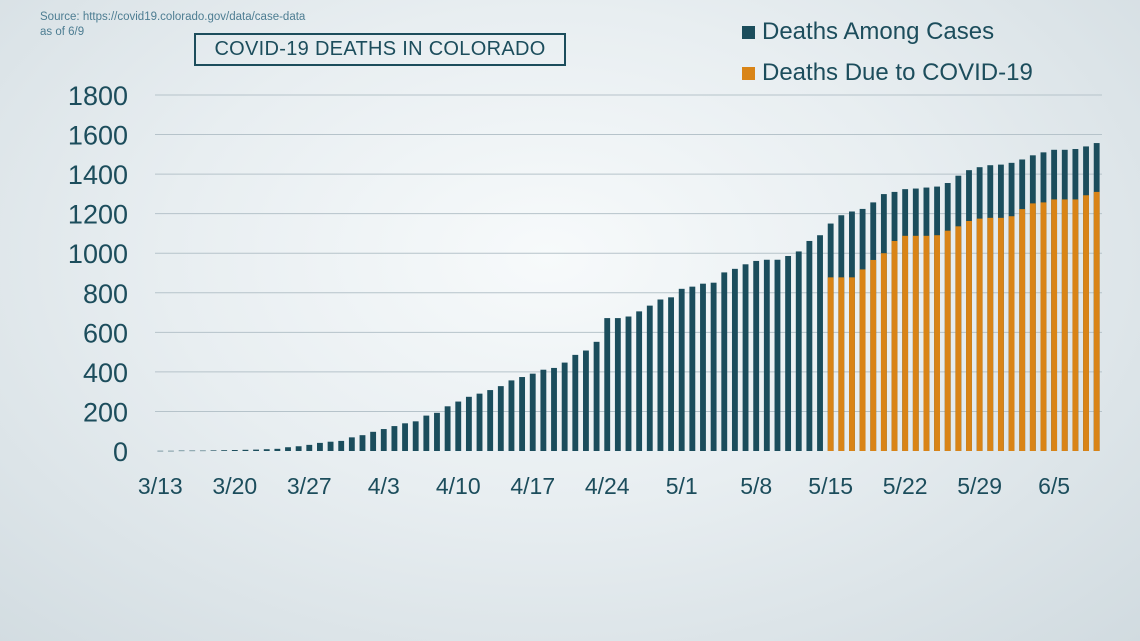 The height and width of the screenshot is (641, 1140). I want to click on x-tick-label: 5/8, so click(756, 486).